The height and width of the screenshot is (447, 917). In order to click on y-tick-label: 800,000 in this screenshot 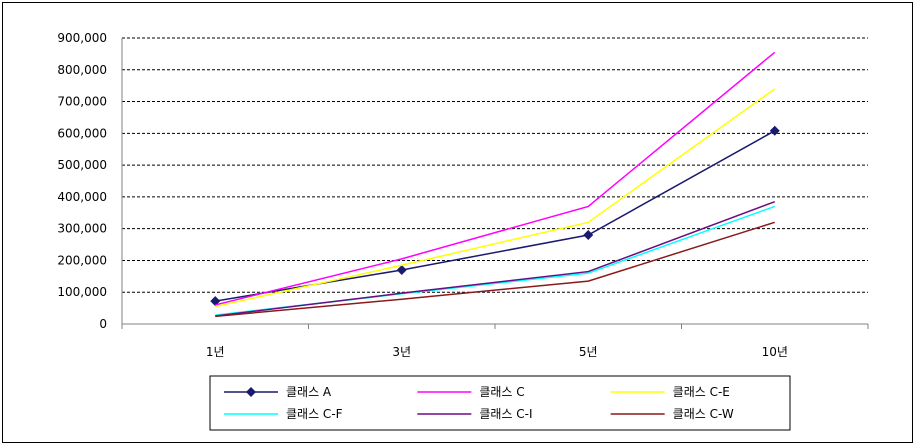, I will do `click(82, 70)`.